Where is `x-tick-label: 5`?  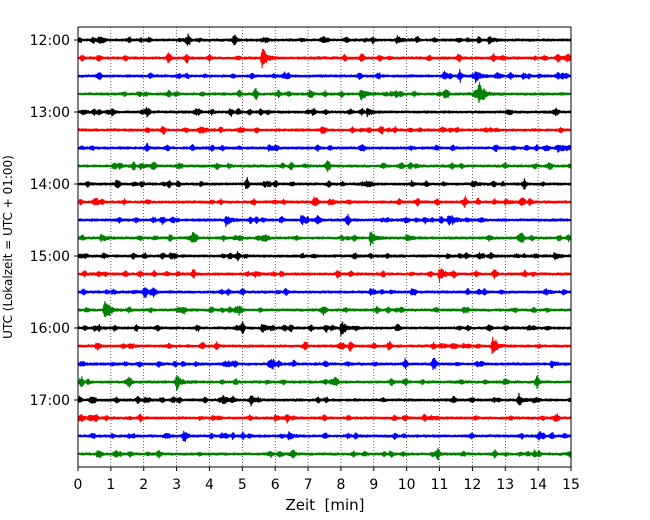 x-tick-label: 5 is located at coordinates (242, 485).